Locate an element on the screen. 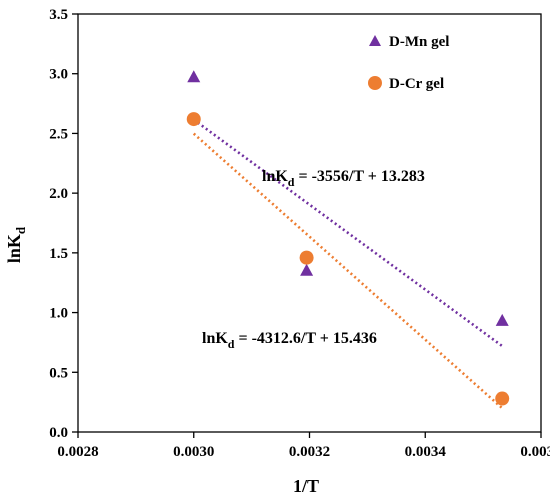  x-tick-label: 0.0034 is located at coordinates (426, 452).